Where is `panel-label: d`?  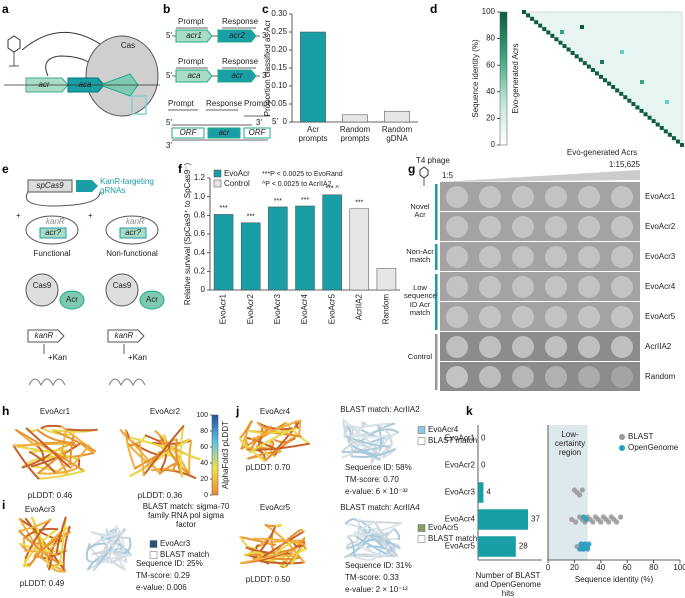 panel-label: d is located at coordinates (433, 9).